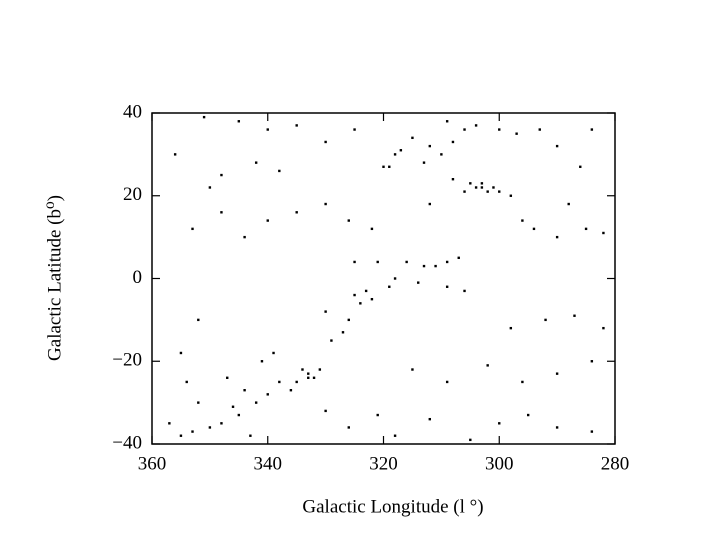  What do you see at coordinates (127, 442) in the screenshot?
I see `y-tick-label: −40` at bounding box center [127, 442].